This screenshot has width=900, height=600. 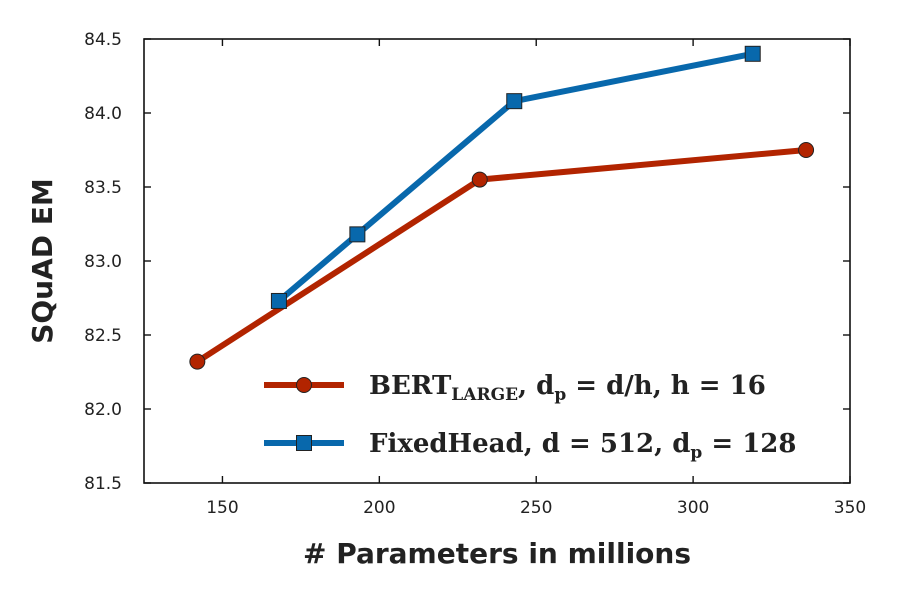 I want to click on x-tick-label: 300, so click(x=693, y=508).